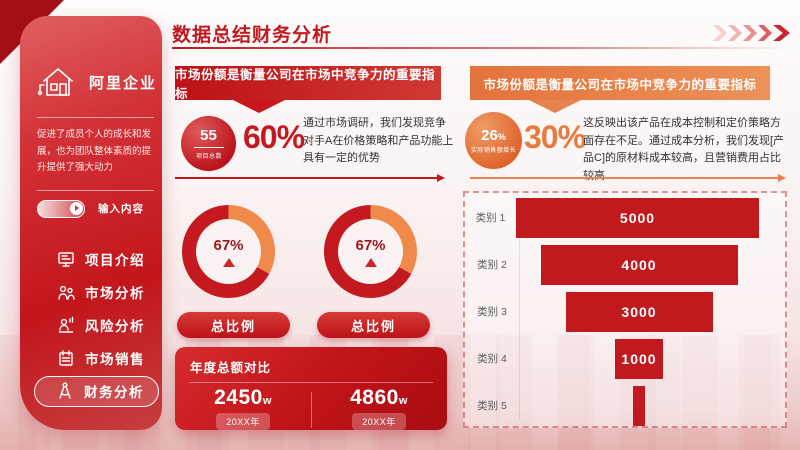 The image size is (800, 450). I want to click on sidebar-menu: 项目介绍 市场分析 风险分析 市场销售, so click(91, 325).